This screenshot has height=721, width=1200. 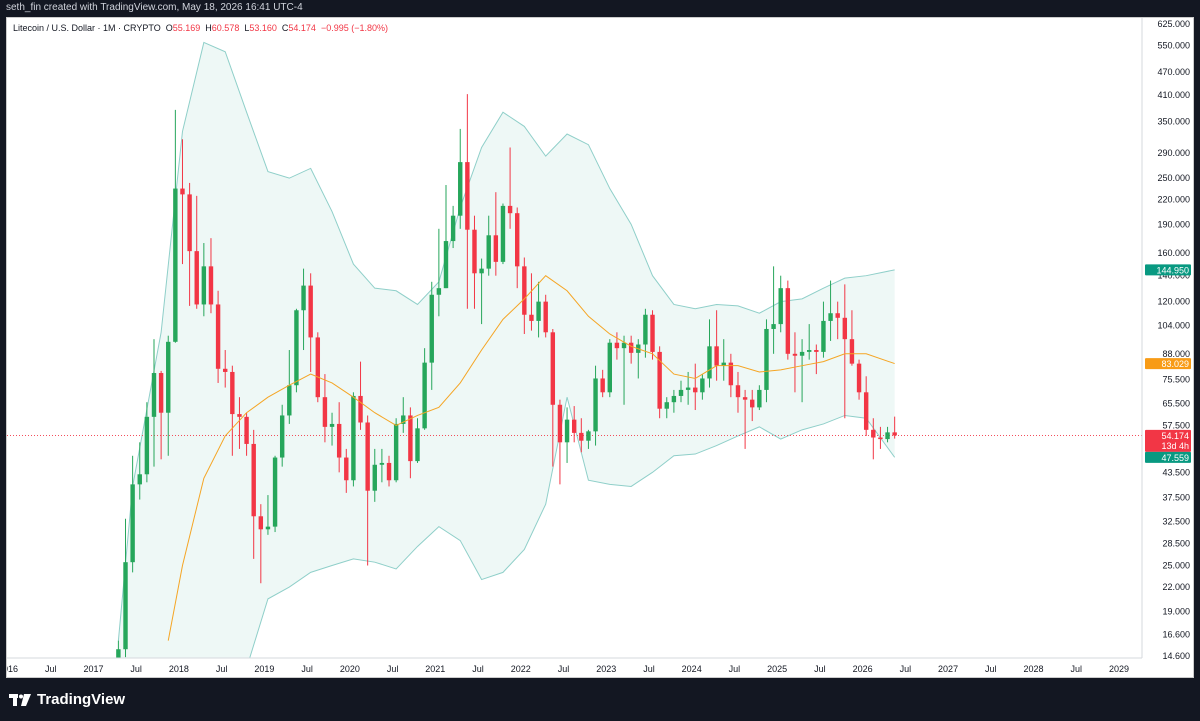 I want to click on lower-band-tag: 47.559, so click(x=1175, y=458).